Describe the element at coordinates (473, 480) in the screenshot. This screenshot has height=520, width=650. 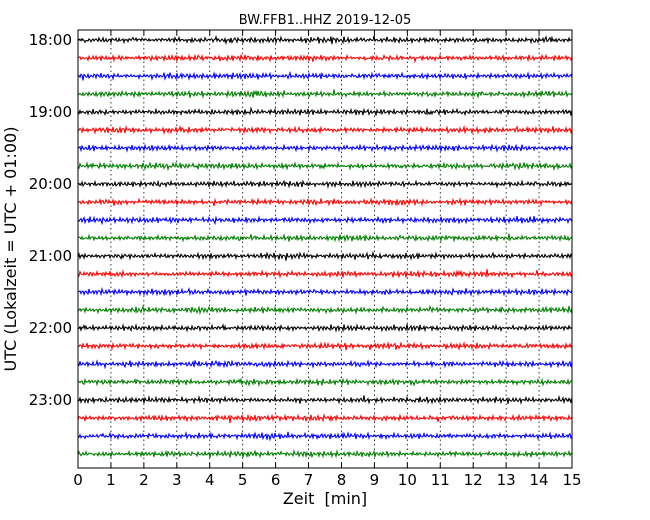
I see `x-tick-label: 12` at that location.